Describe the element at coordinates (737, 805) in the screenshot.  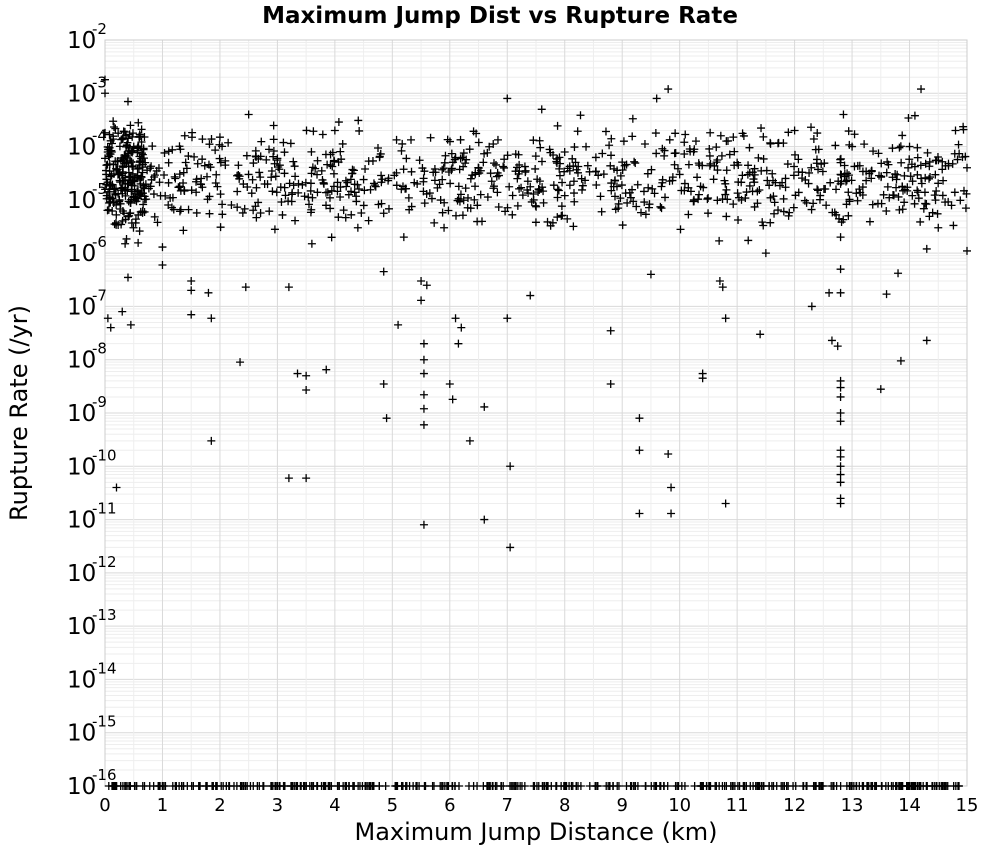
I see `x-tick-label: 11` at that location.